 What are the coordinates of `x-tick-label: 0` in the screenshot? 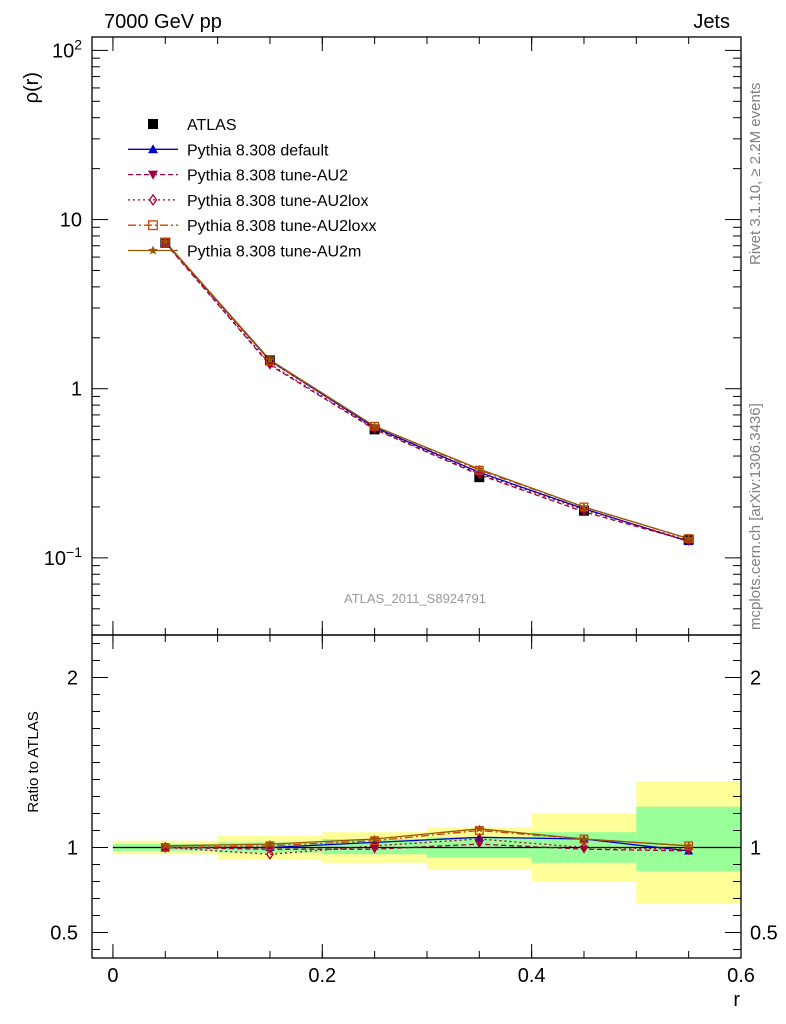 It's located at (112, 976).